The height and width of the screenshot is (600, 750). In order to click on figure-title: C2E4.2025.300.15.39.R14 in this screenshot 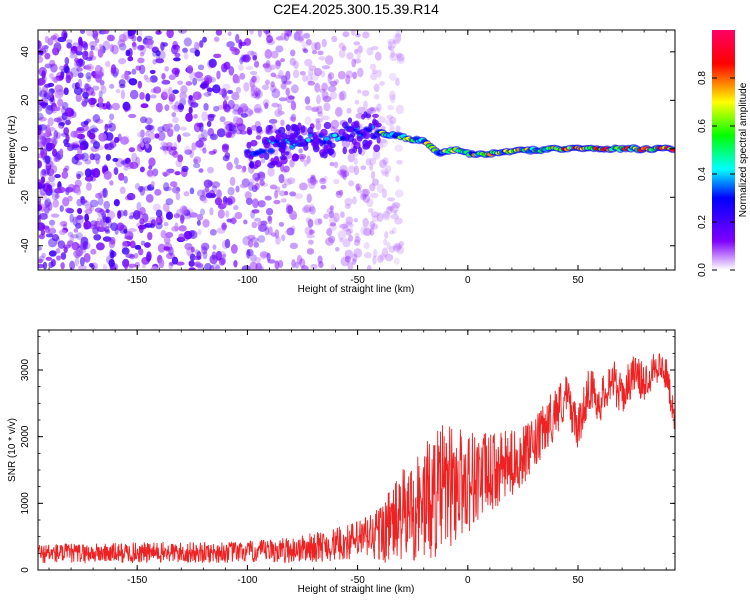, I will do `click(356, 9)`.